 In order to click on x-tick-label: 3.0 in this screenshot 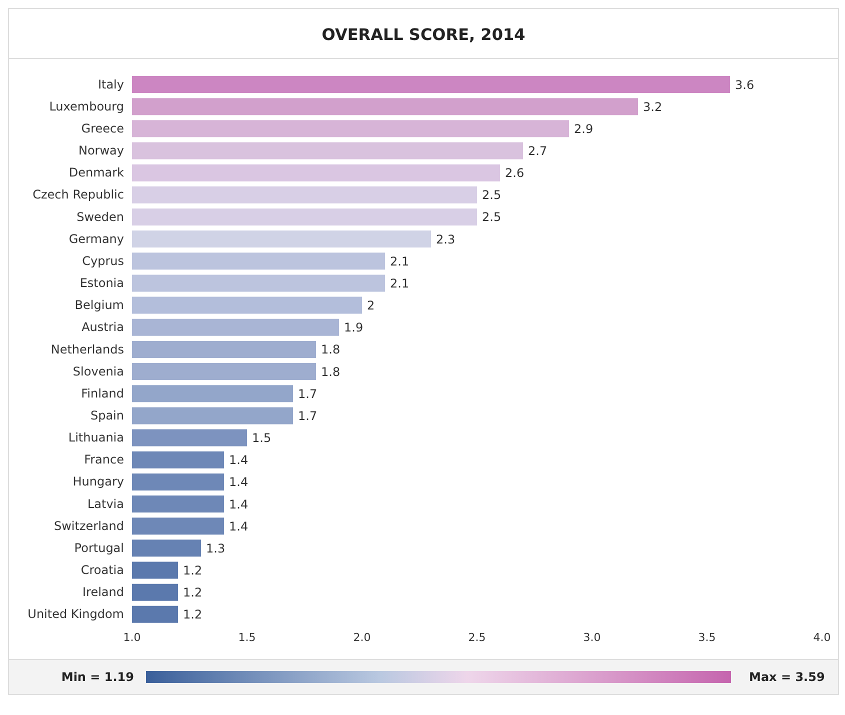, I will do `click(592, 637)`.